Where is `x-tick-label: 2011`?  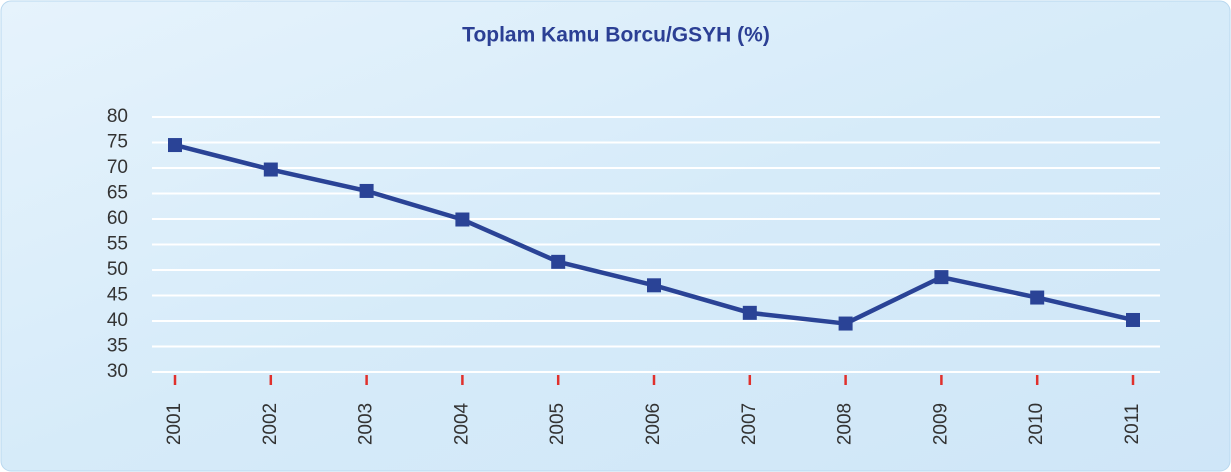
x-tick-label: 2011 is located at coordinates (1132, 424).